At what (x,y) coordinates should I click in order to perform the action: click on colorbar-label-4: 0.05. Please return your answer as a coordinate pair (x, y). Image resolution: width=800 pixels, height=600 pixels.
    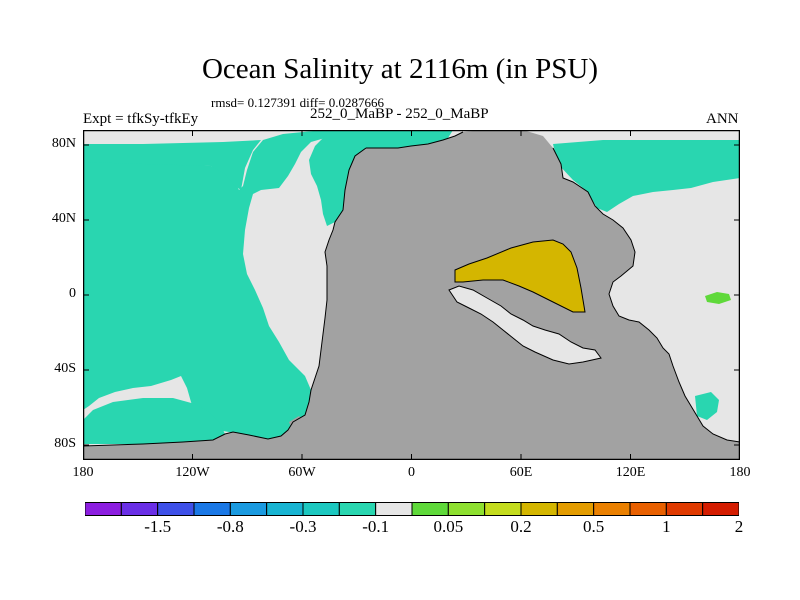
    Looking at the image, I should click on (448, 526).